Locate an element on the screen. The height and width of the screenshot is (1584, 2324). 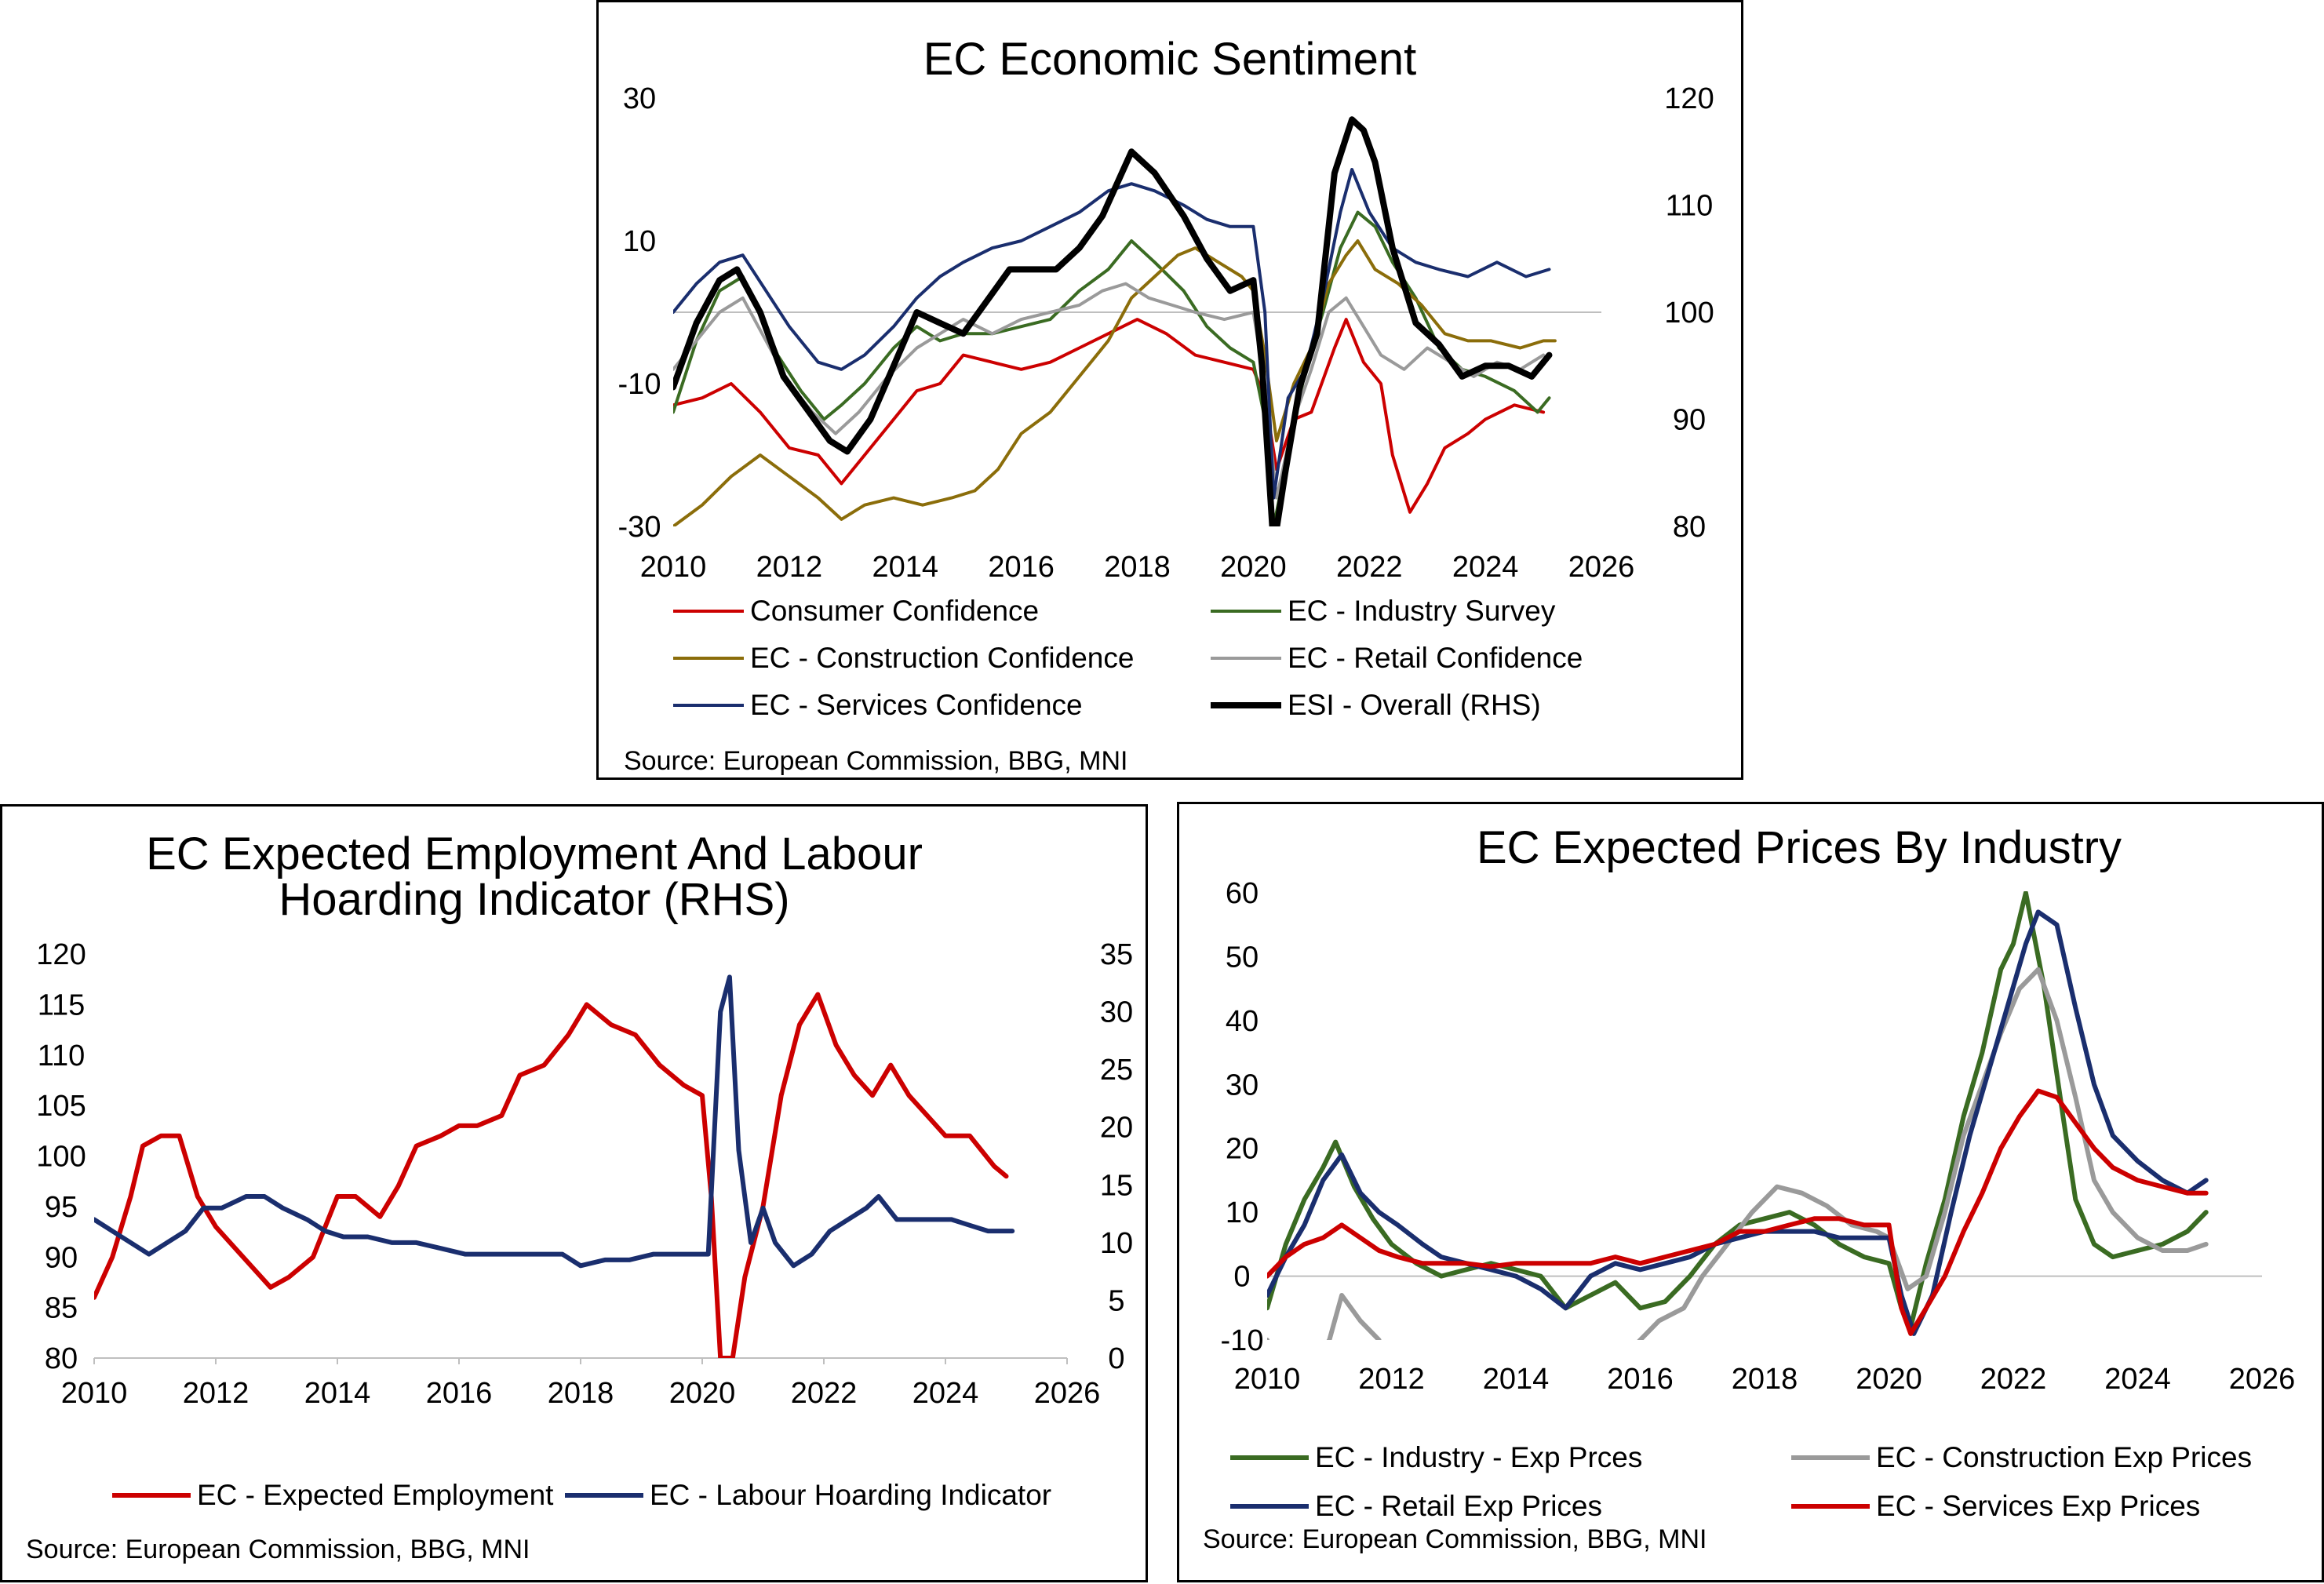
legend-entry: EC - Services Confidence is located at coordinates (917, 705).